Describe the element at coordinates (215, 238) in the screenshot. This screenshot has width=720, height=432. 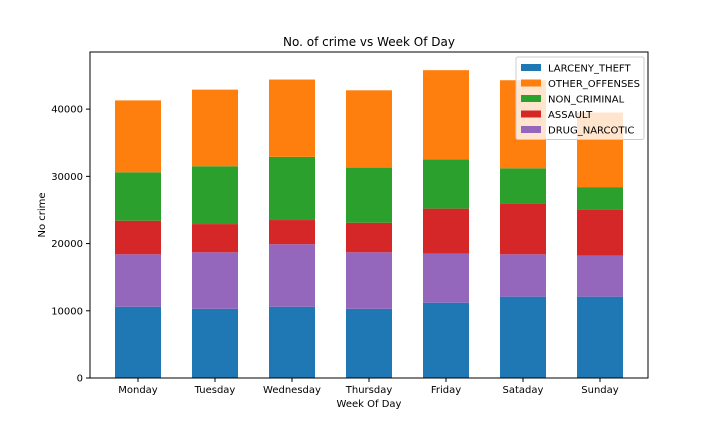
I see `bar-assault-tuesday` at that location.